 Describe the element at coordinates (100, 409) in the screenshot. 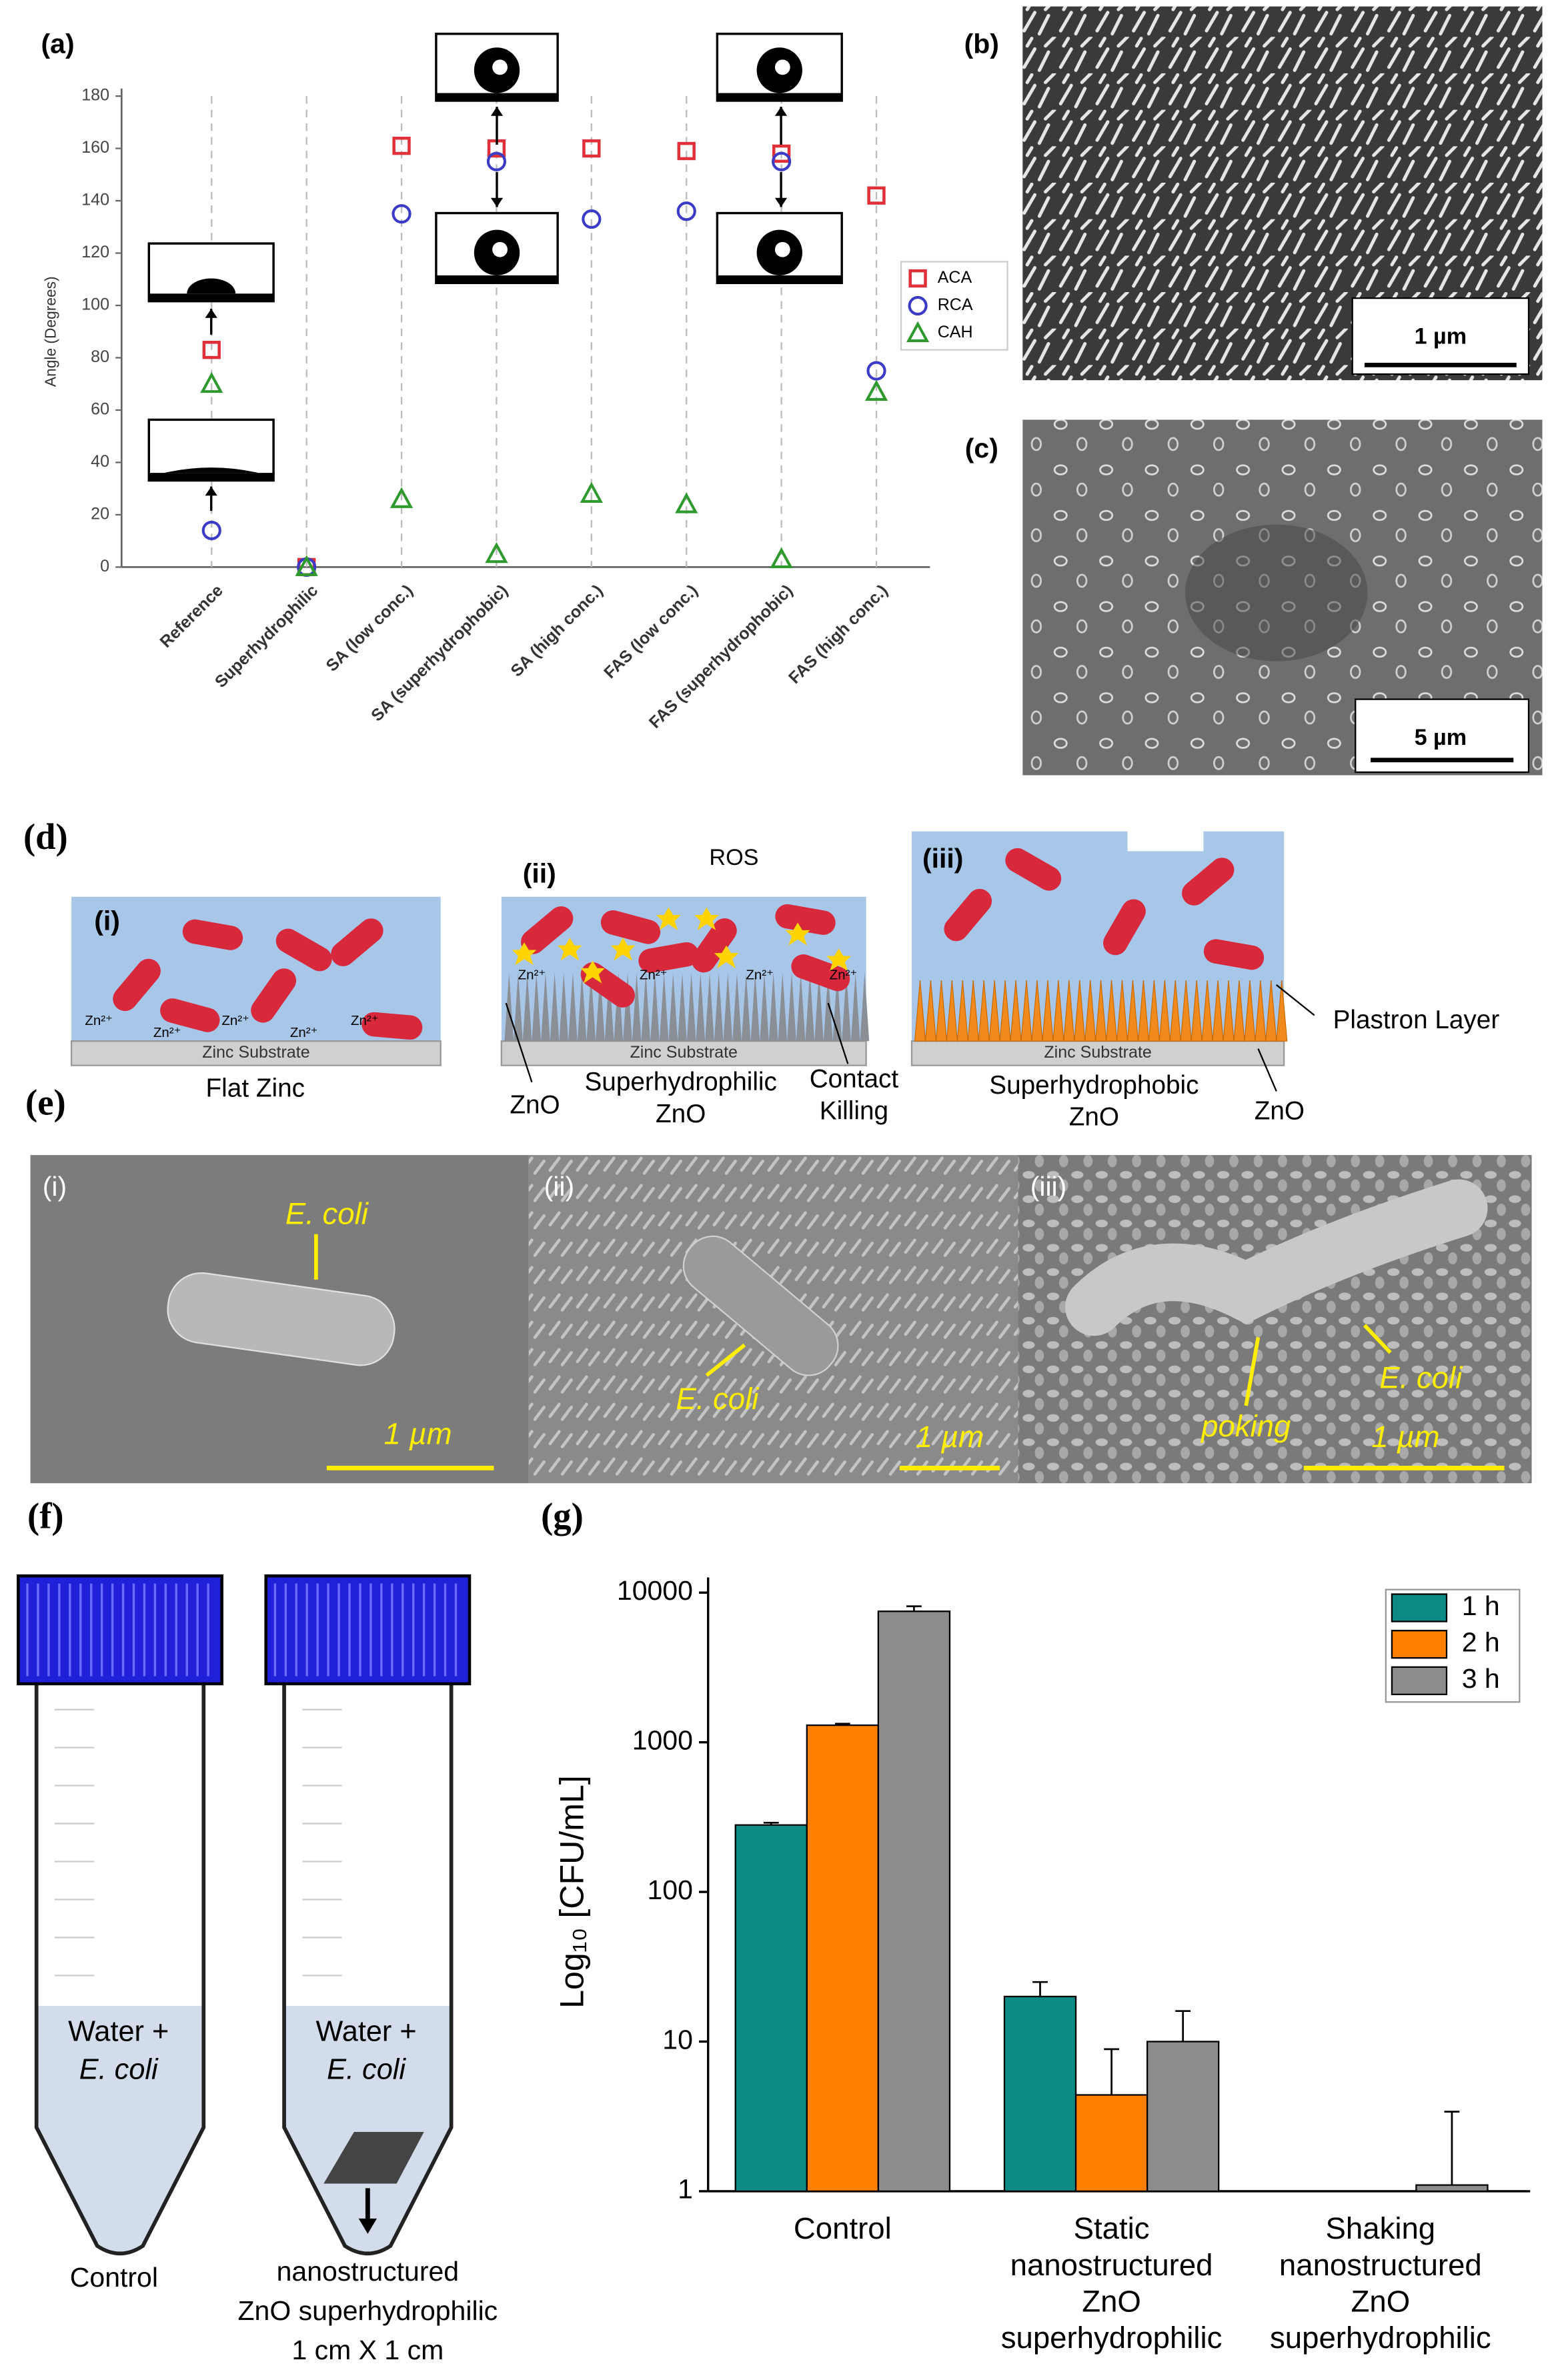

I see `y-tick-label: 60` at that location.